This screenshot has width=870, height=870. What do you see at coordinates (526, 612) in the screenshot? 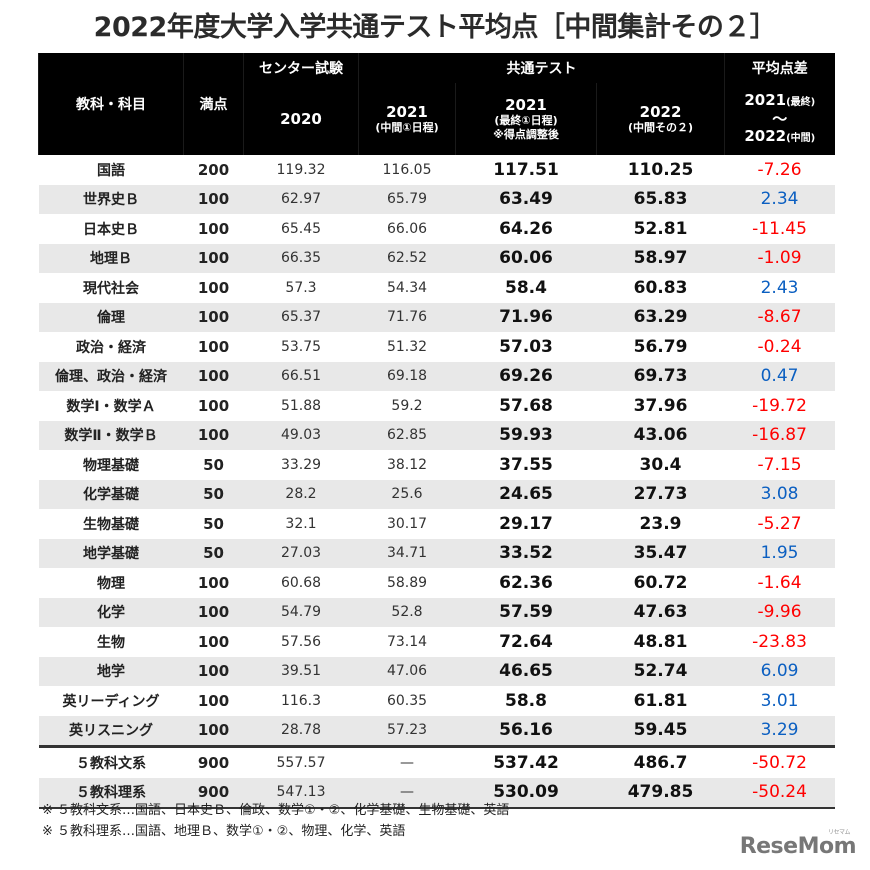
I see `score-2021-final-cell: 57.59` at bounding box center [526, 612].